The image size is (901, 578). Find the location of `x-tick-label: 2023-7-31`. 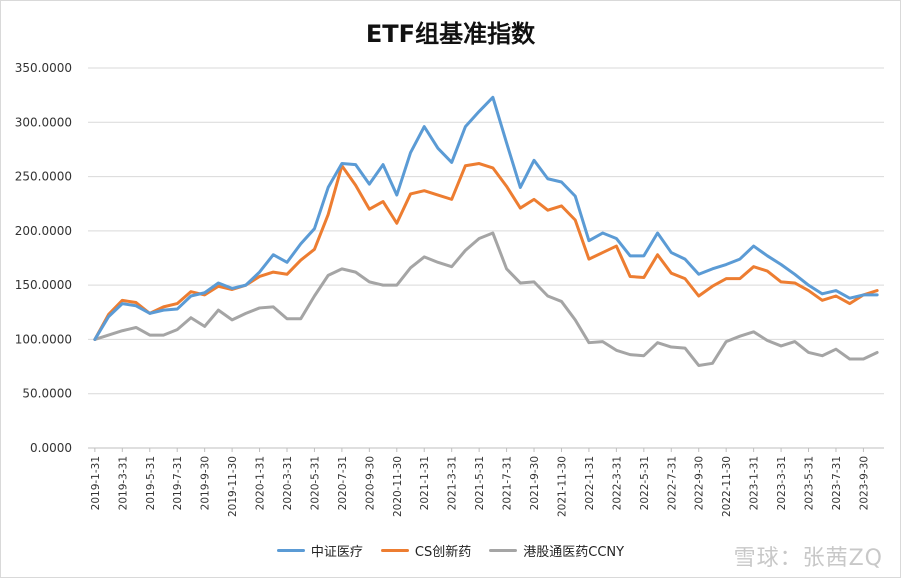

x-tick-label: 2023-7-31 is located at coordinates (837, 483).